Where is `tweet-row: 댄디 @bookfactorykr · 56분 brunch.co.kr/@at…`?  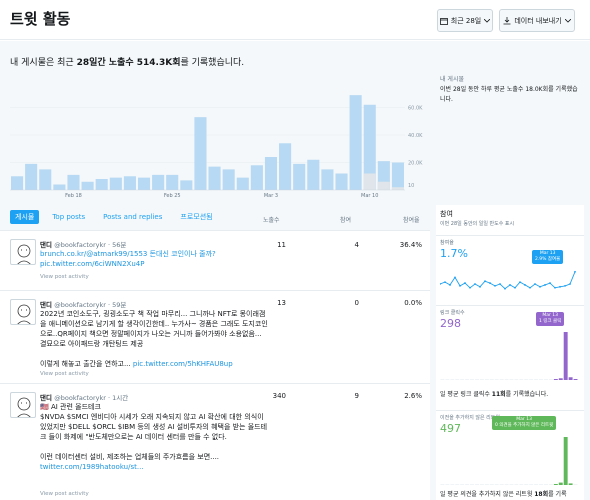 tweet-row: 댄디 @bookfactorykr · 56분 brunch.co.kr/@at… is located at coordinates (215, 260).